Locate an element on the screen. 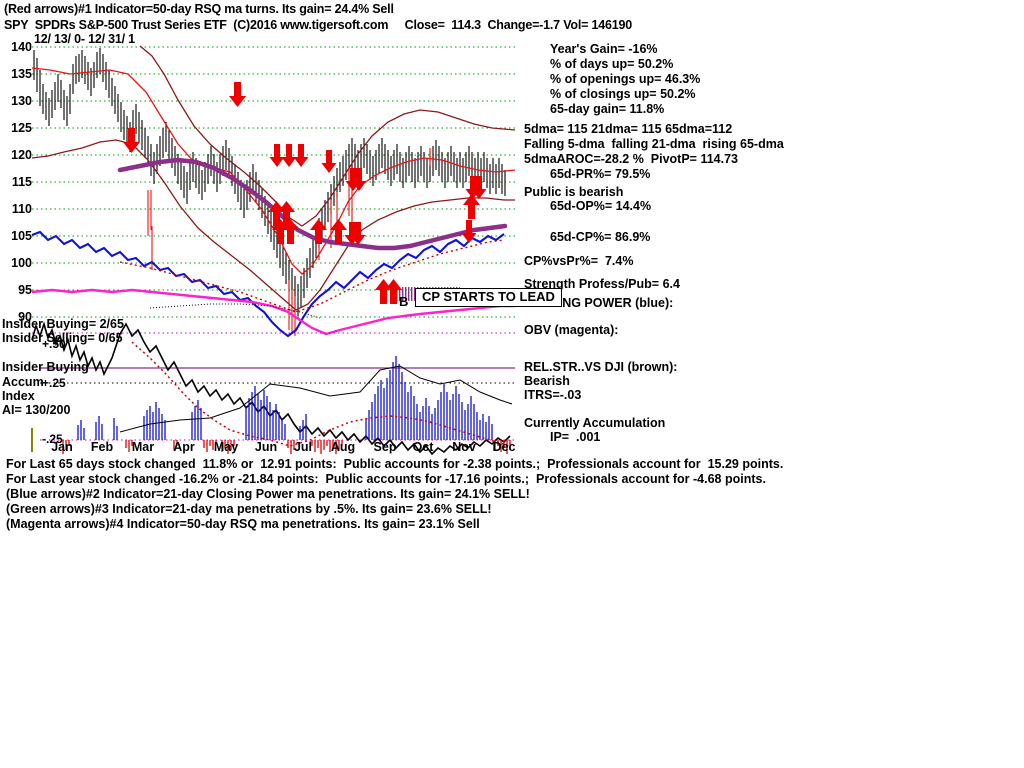 The image size is (1024, 768). y-tick-95: 95 is located at coordinates (25, 290).